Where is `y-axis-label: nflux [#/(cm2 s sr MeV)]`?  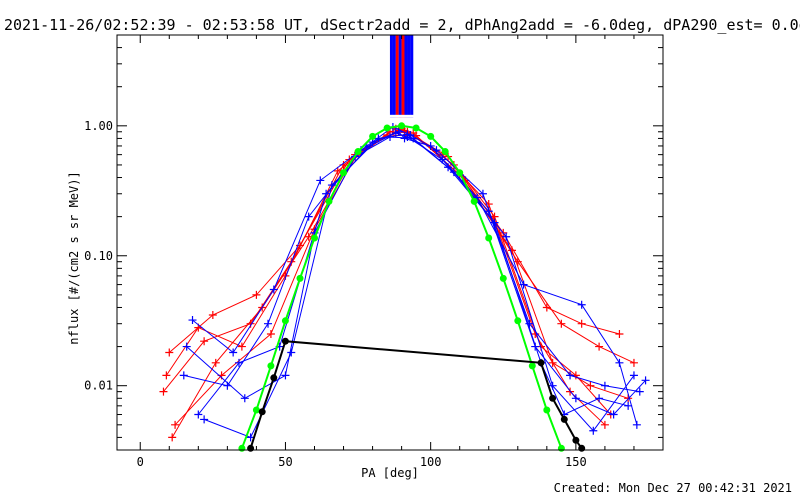
y-axis-label: nflux [#/(cm2 s sr MeV)] is located at coordinates (74, 257).